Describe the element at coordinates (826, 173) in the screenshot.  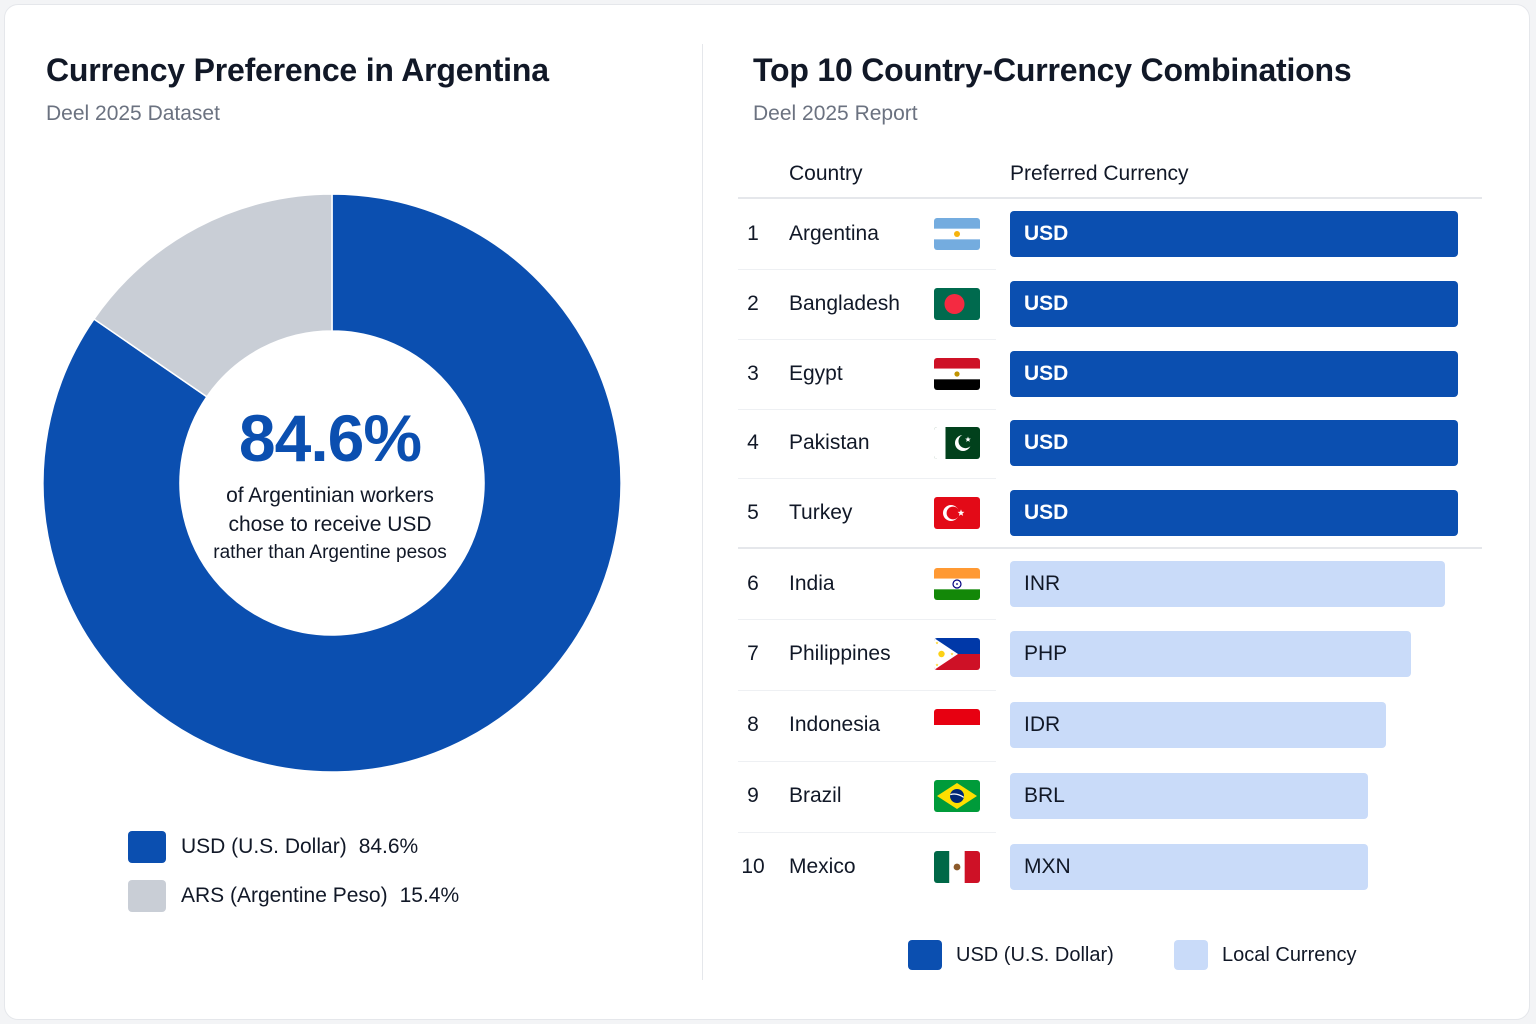
I see `column-header-country: Country` at that location.